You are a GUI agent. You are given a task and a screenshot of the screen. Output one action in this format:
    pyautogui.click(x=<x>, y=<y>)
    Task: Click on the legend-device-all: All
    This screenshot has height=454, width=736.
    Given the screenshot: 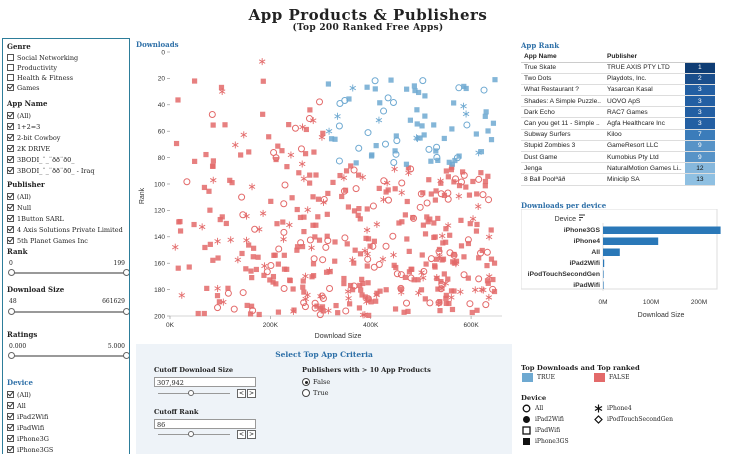 What is the action you would take?
    pyautogui.click(x=532, y=408)
    